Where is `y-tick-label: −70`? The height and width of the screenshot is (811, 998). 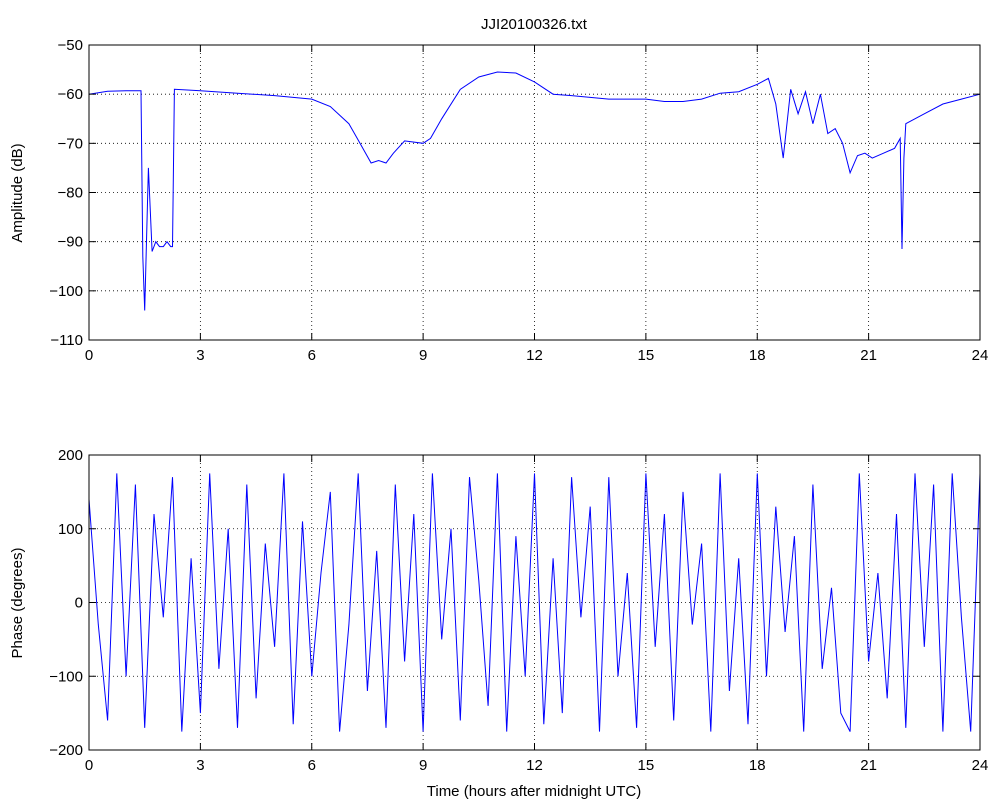 y-tick-label: −70 is located at coordinates (70, 143).